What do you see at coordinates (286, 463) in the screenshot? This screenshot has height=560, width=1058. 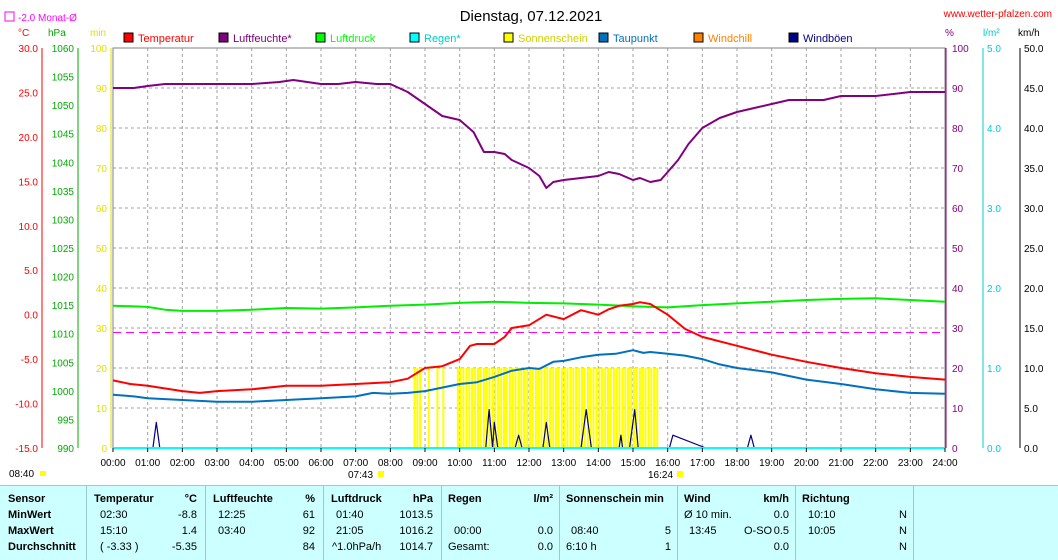 I see `x-tick-label: 05:00` at bounding box center [286, 463].